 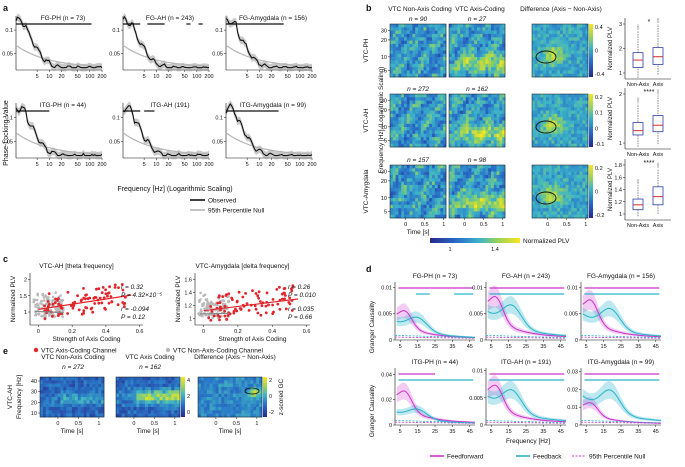 I want to click on heatmap-frame, so click(x=477, y=191).